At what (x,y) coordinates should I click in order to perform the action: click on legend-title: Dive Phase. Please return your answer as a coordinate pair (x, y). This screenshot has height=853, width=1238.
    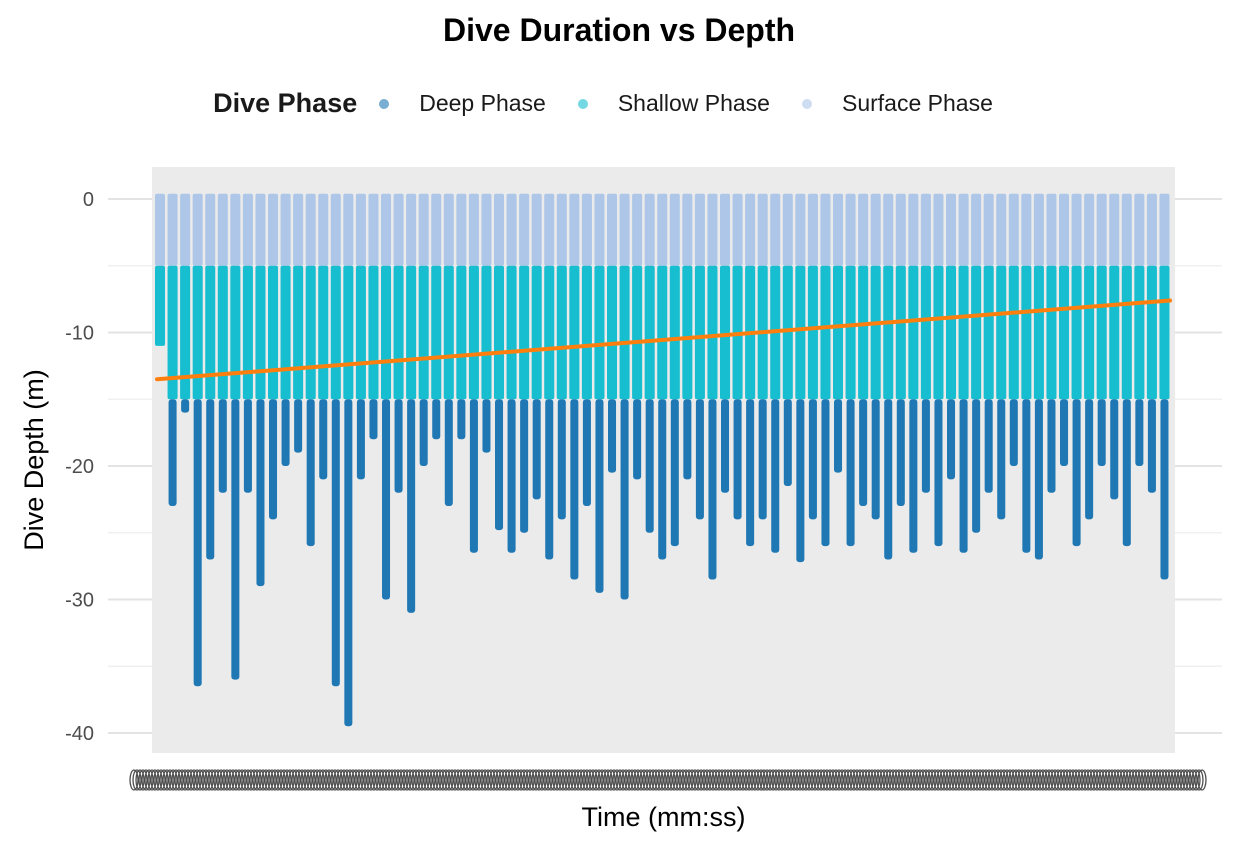
    Looking at the image, I should click on (285, 103).